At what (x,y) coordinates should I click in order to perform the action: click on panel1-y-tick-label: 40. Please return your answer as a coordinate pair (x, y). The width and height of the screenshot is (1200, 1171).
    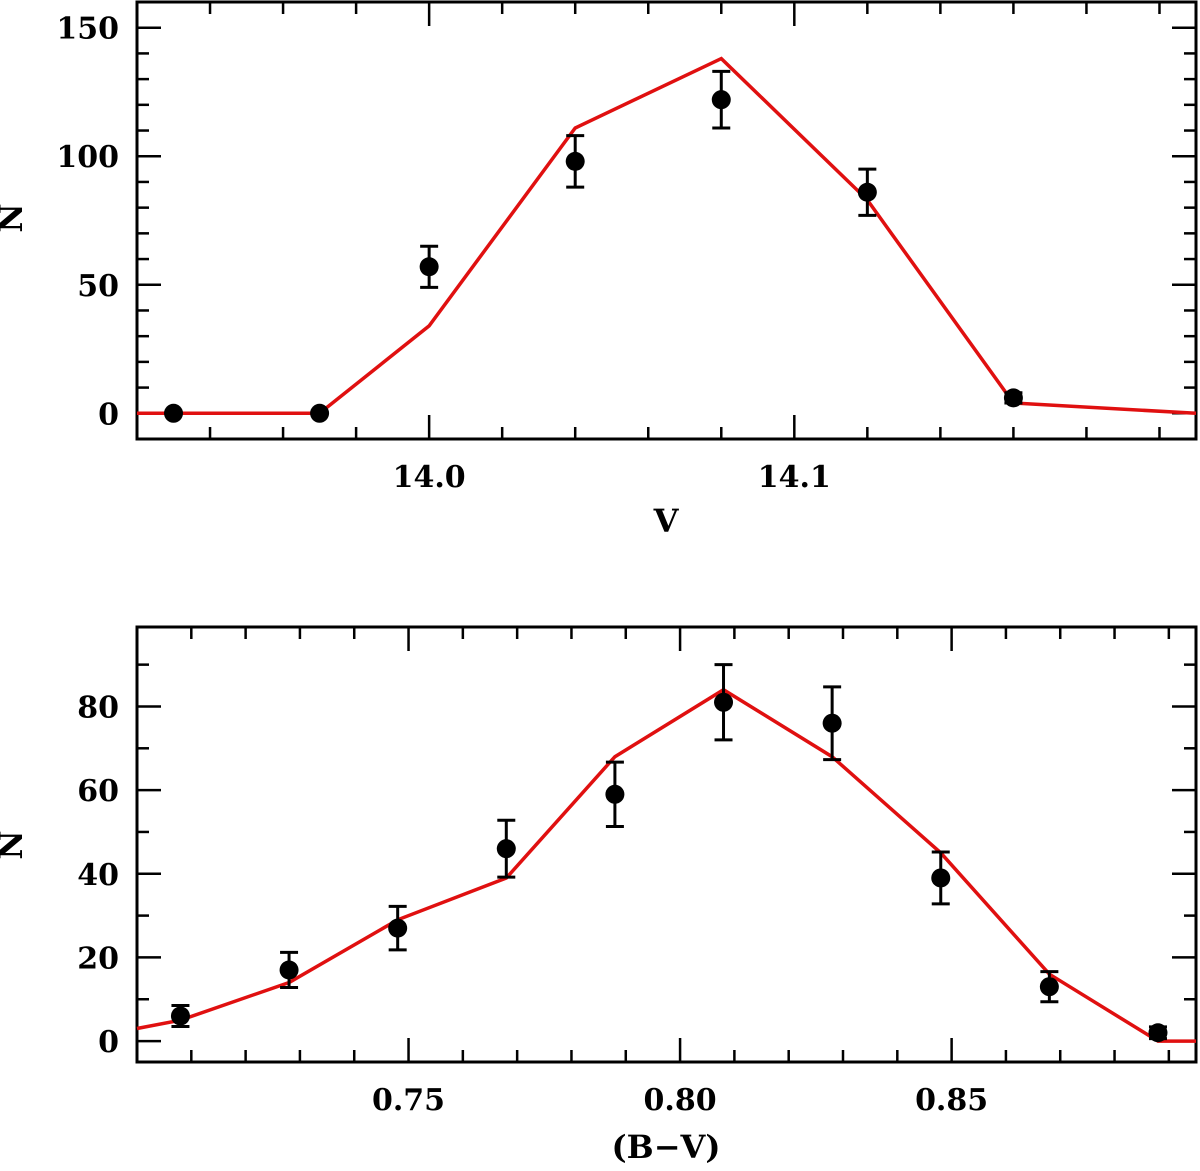
    Looking at the image, I should click on (98, 875).